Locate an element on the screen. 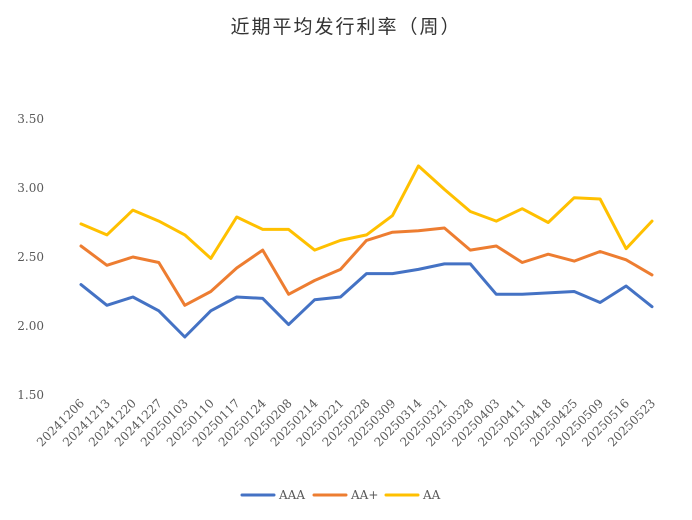 The width and height of the screenshot is (692, 520). y-tick-label: 2.50 is located at coordinates (30, 257).